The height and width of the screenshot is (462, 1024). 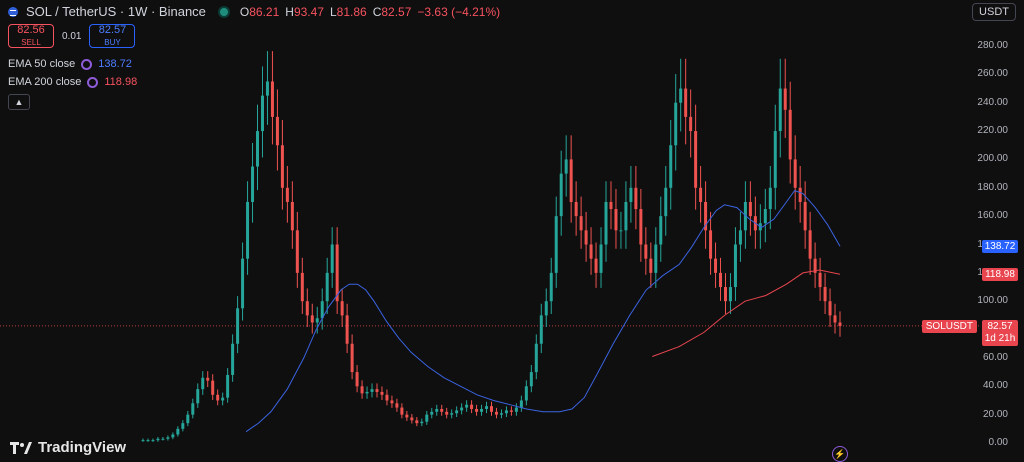 What do you see at coordinates (116, 11) in the screenshot?
I see `symbol-title: SOL / TetherUS · 1W · Binance` at bounding box center [116, 11].